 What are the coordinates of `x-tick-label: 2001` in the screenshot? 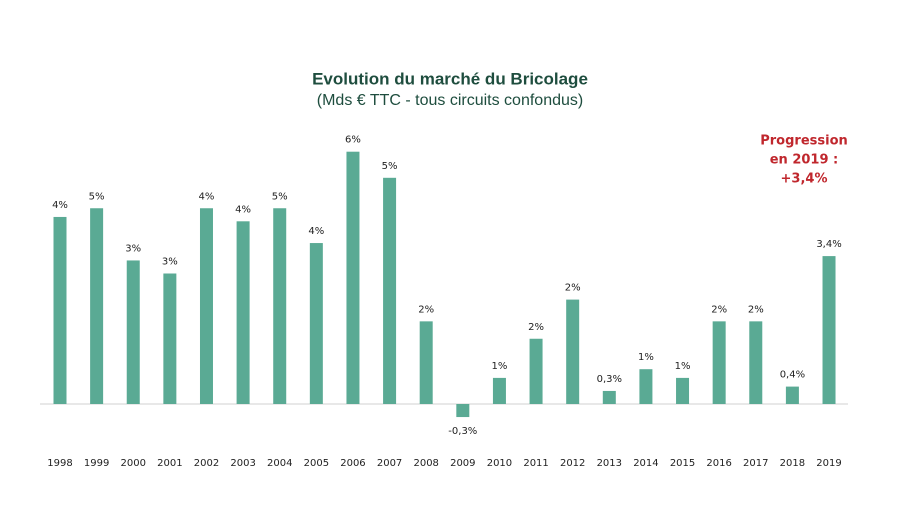 It's located at (169, 463).